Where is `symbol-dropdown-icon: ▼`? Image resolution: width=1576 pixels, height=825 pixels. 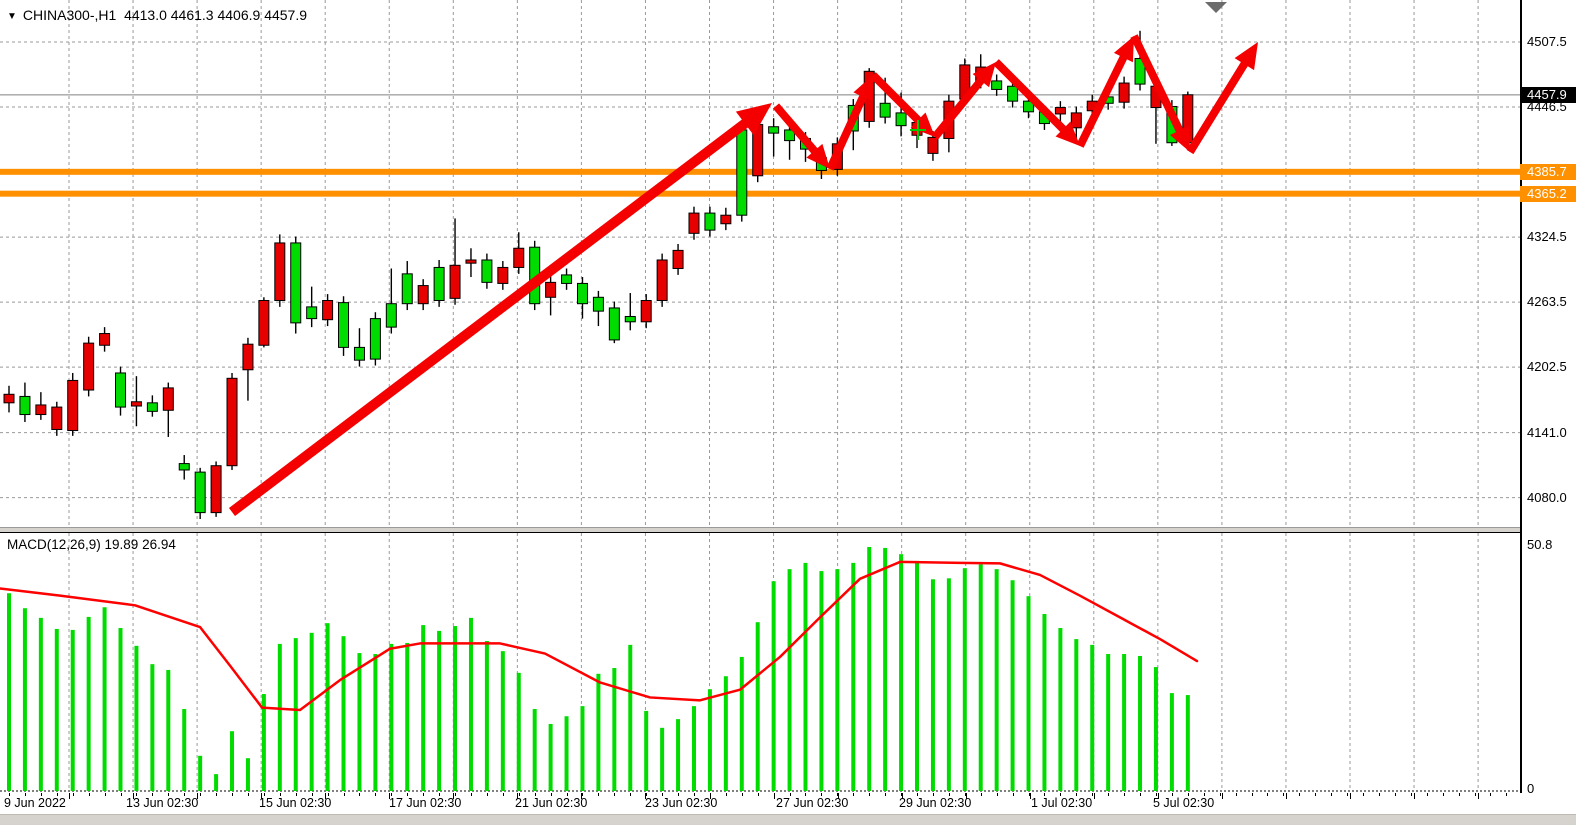
symbol-dropdown-icon: ▼ is located at coordinates (12, 16).